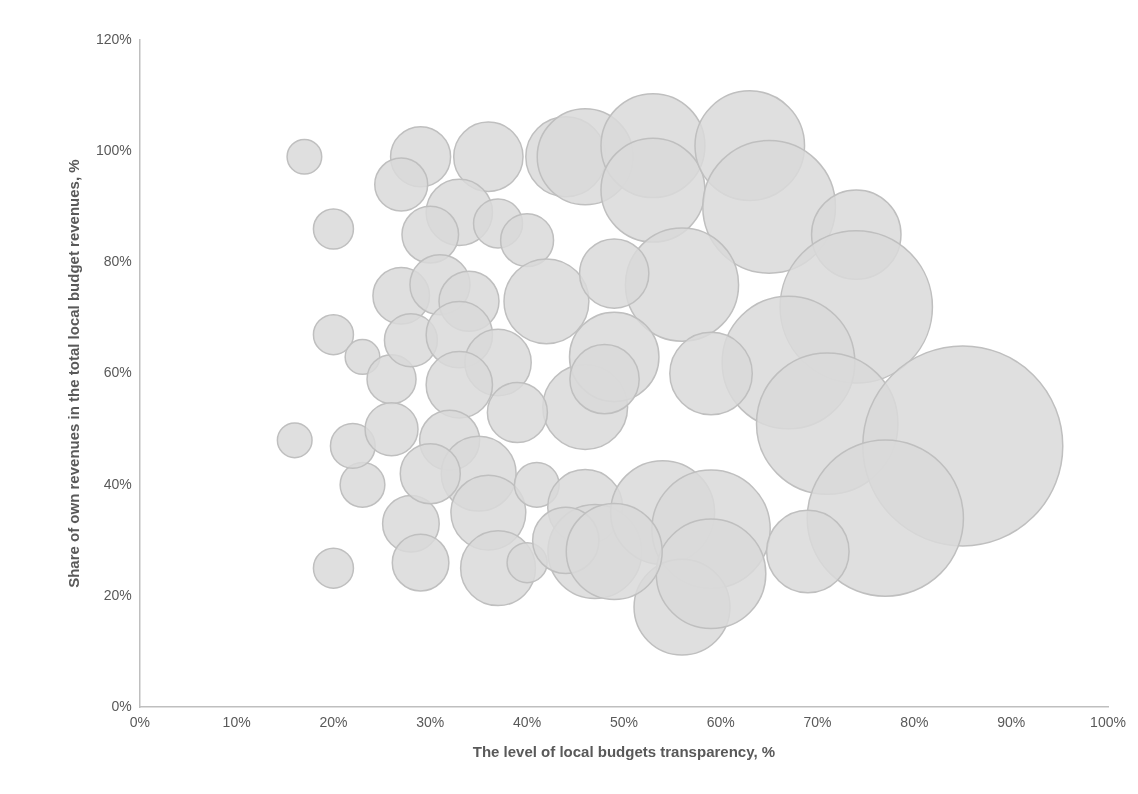  I want to click on x-tick-label: 0%, so click(139, 722).